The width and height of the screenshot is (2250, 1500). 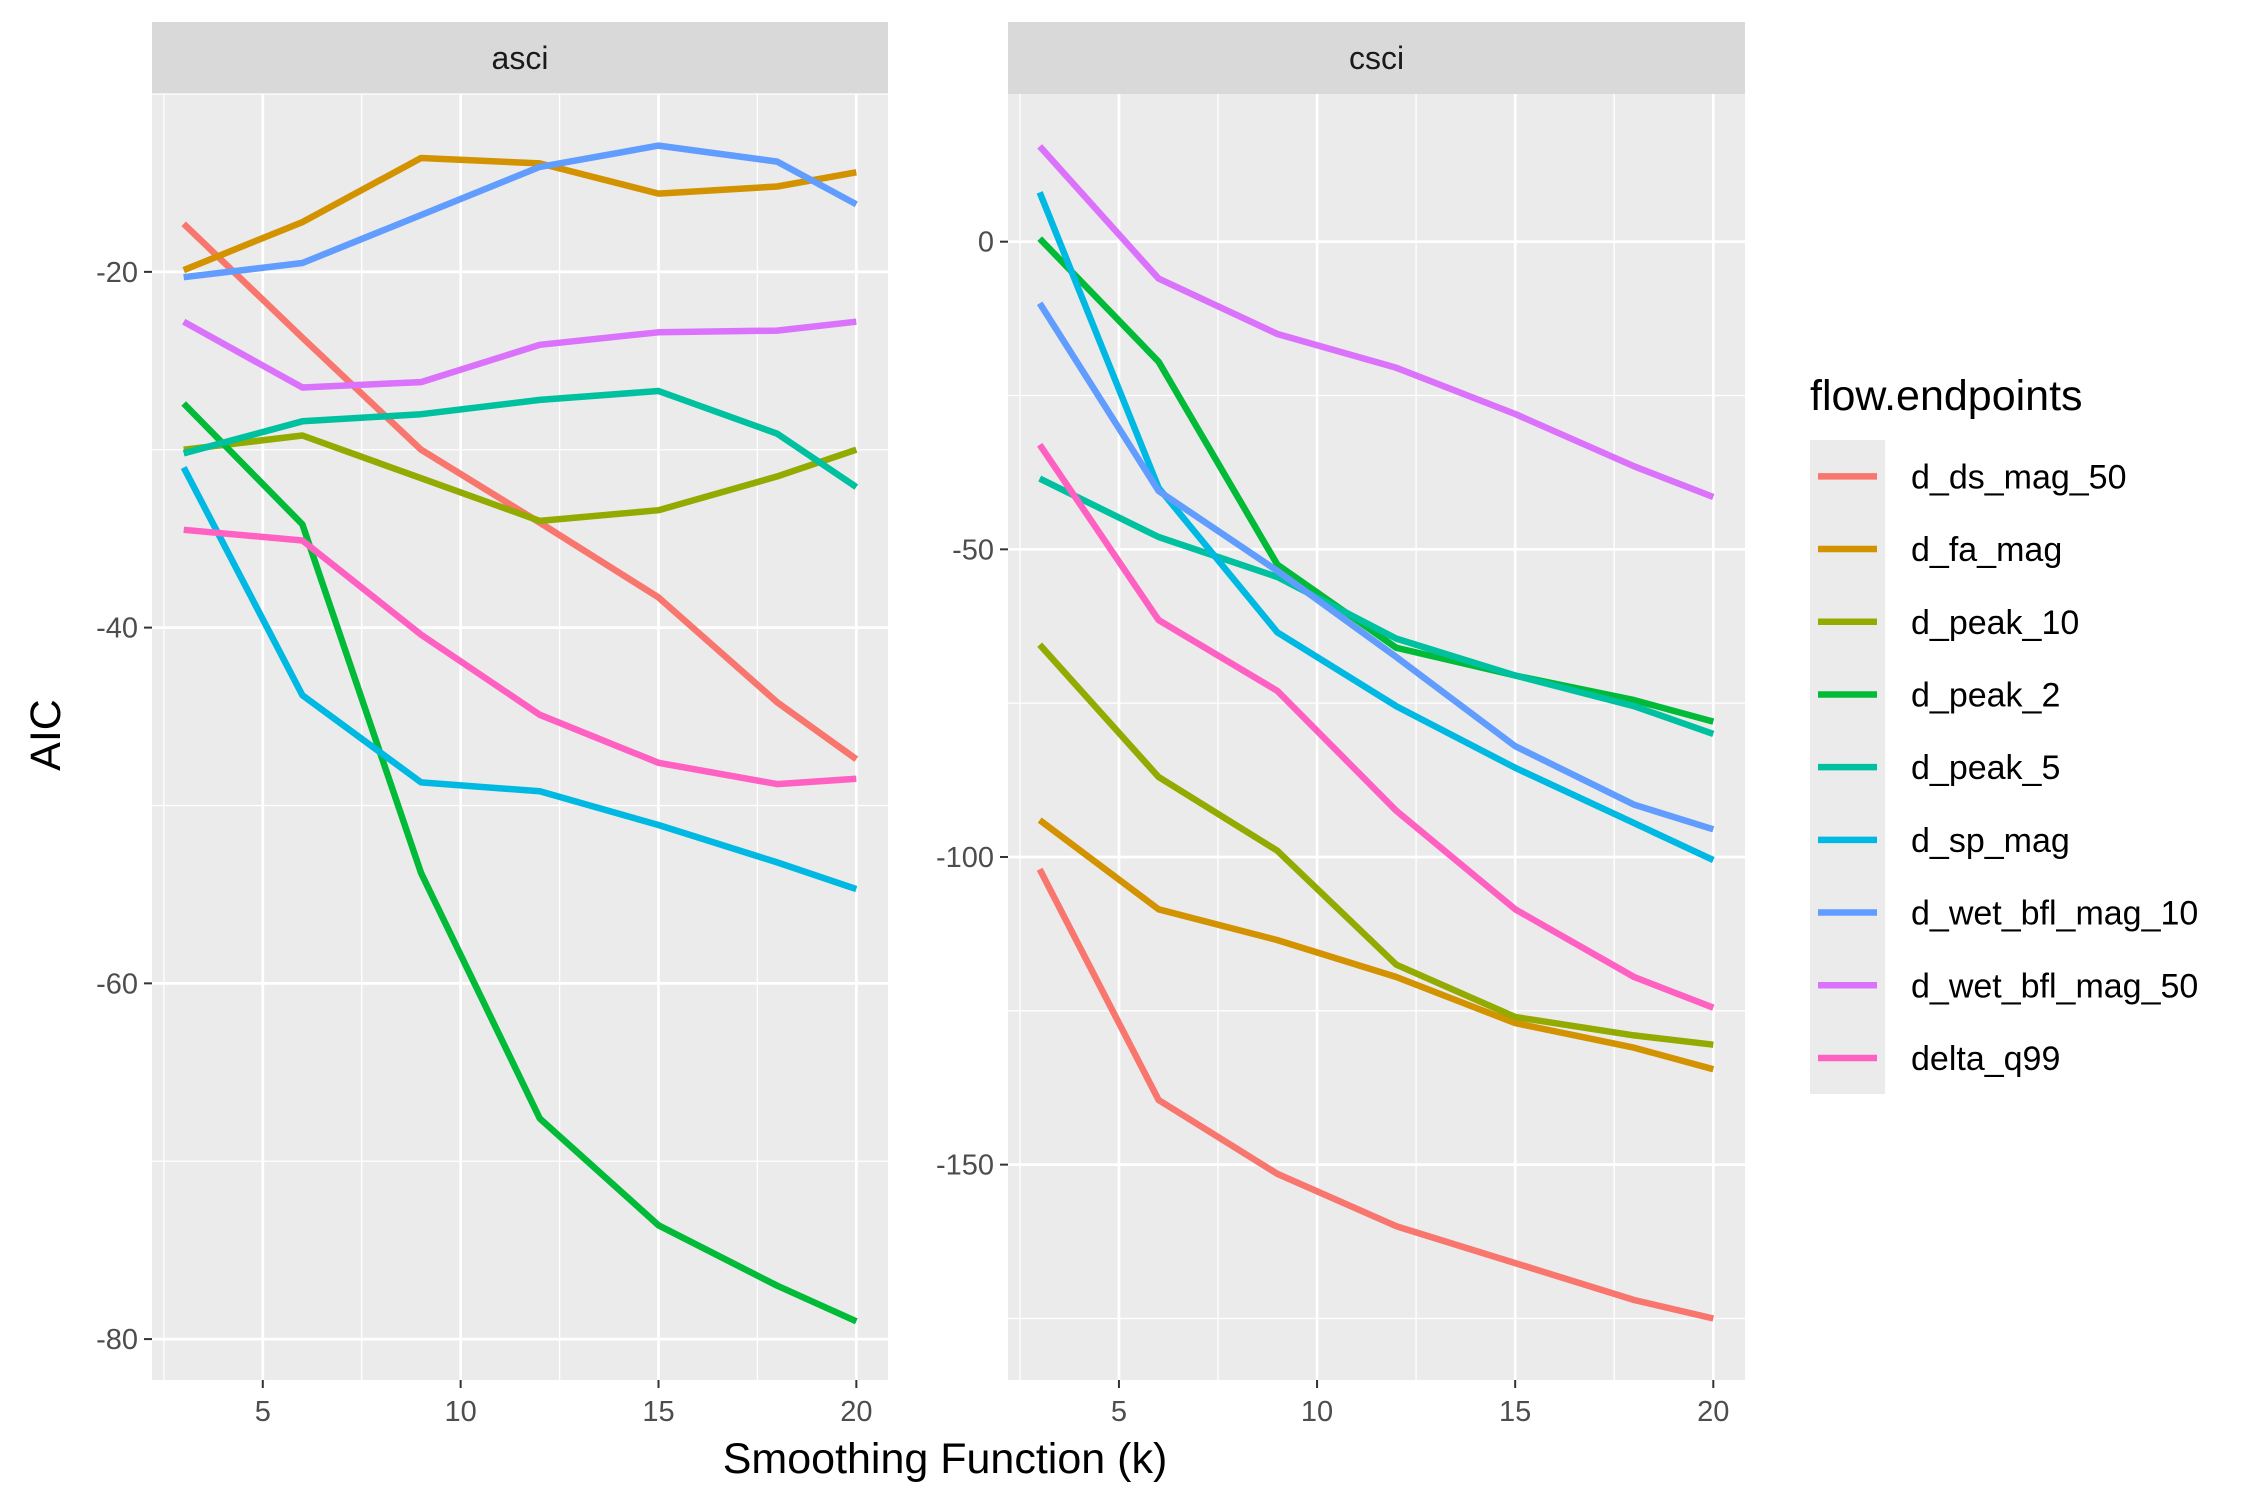 I want to click on y-tick-label: -20, so click(x=117, y=273).